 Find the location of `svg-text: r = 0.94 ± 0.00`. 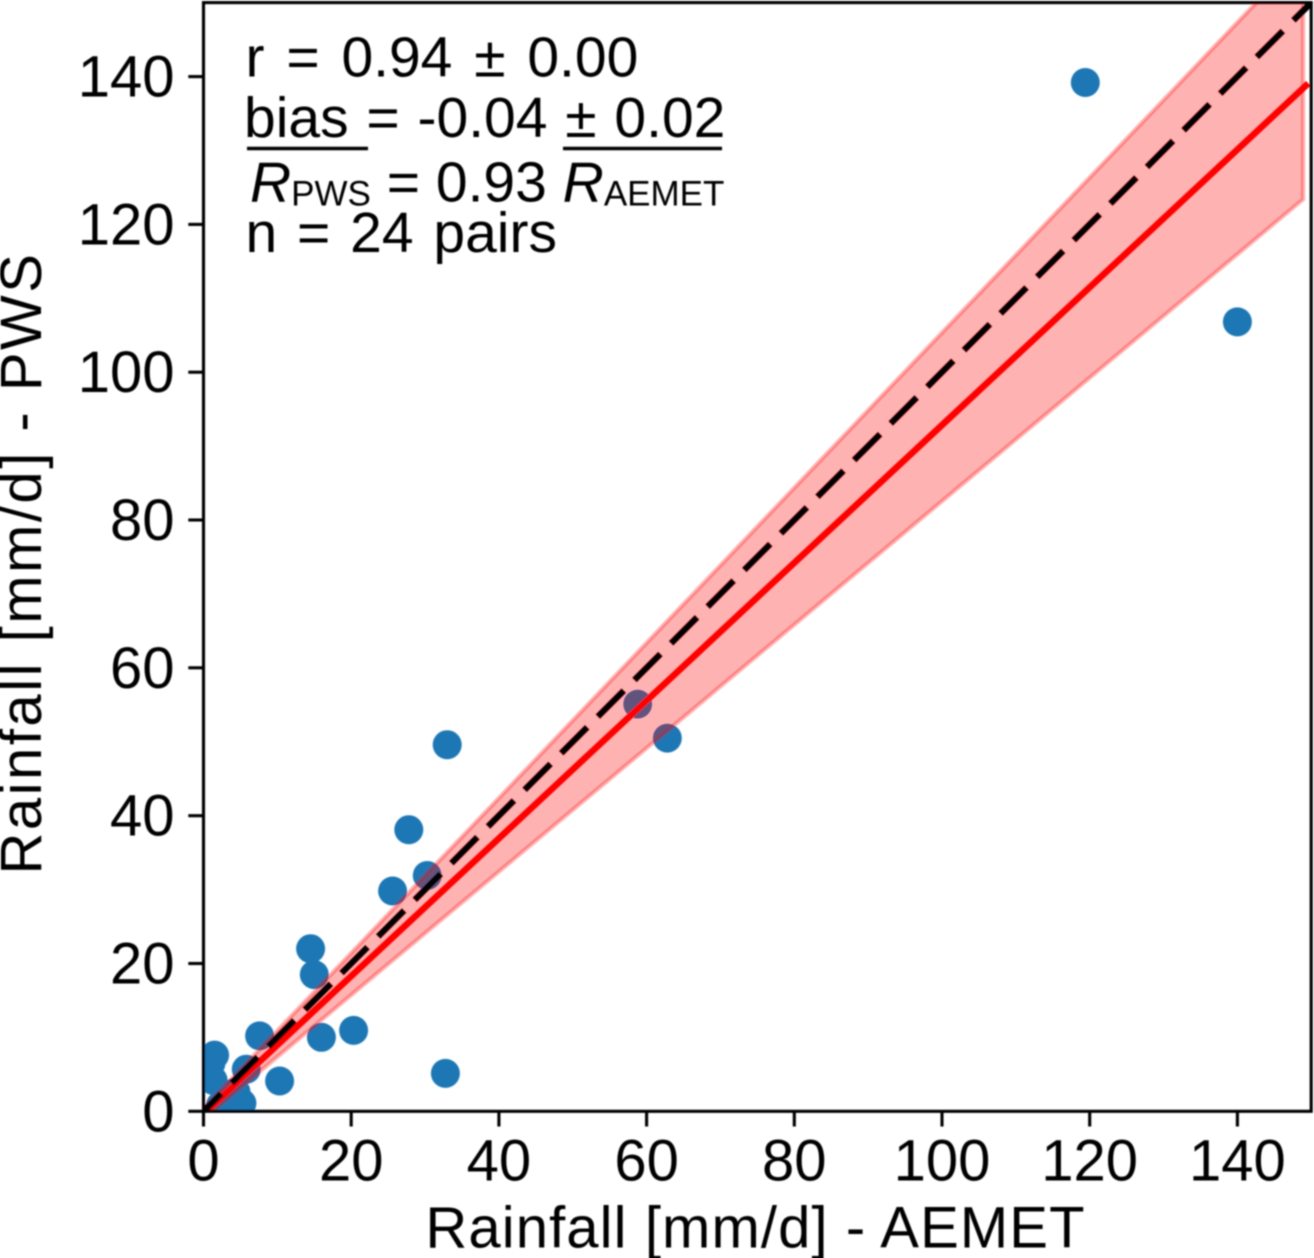

svg-text: r = 0.94 ± 0.00 is located at coordinates (442, 58).